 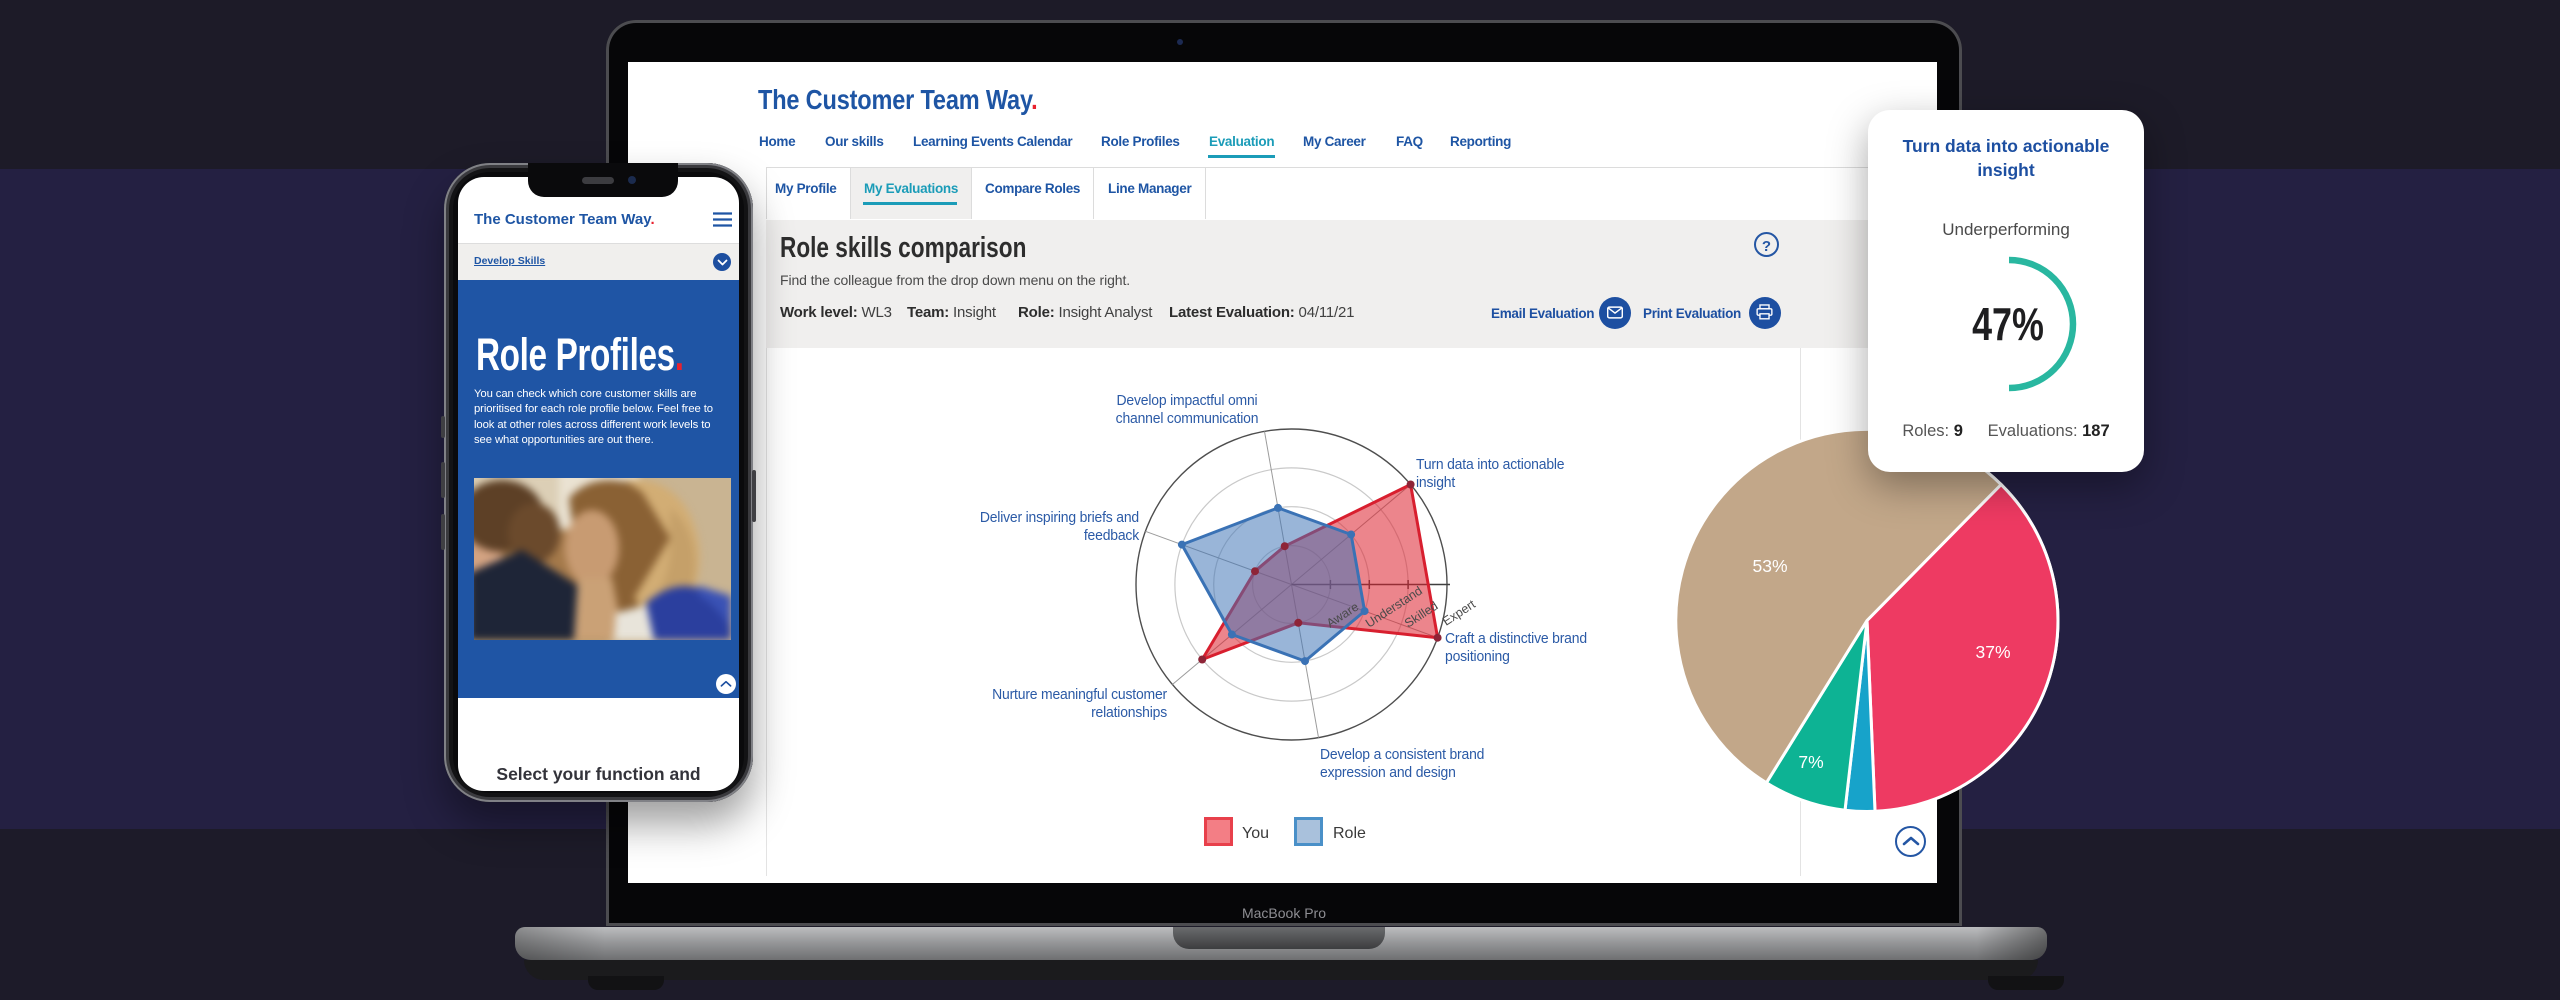 What do you see at coordinates (1769, 566) in the screenshot?
I see `svg-text: 53%` at bounding box center [1769, 566].